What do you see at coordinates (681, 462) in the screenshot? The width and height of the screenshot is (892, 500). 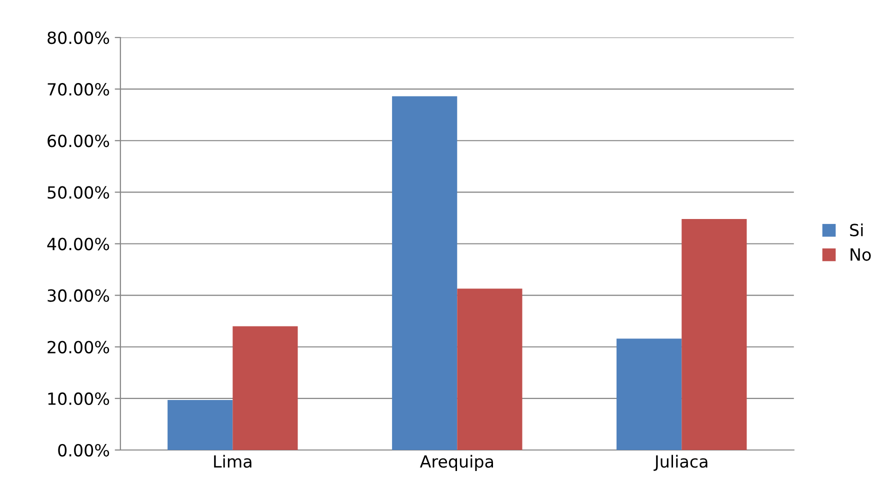 I see `x-tick-label: Juliaca` at bounding box center [681, 462].